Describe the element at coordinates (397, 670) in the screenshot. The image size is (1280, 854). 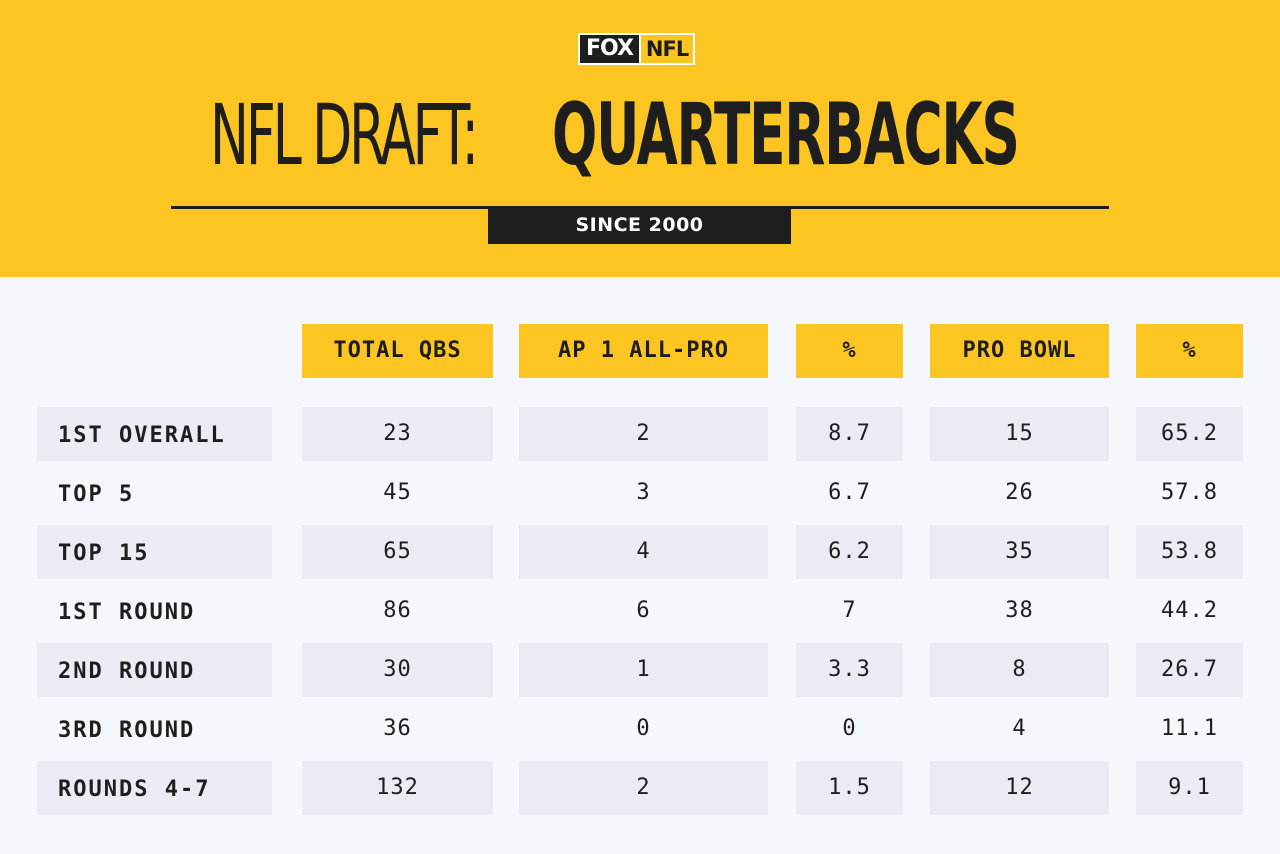
I see `table-cell: 30` at that location.